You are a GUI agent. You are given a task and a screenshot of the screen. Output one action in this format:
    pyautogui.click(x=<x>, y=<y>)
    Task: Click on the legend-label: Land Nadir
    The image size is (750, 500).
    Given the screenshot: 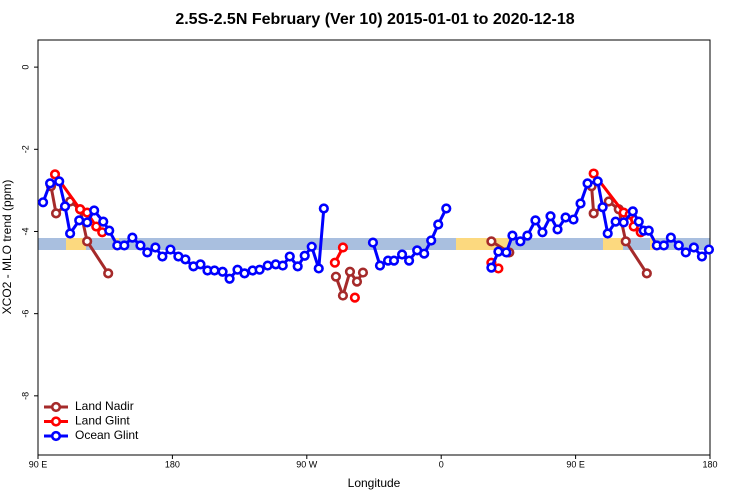 What is the action you would take?
    pyautogui.click(x=104, y=406)
    